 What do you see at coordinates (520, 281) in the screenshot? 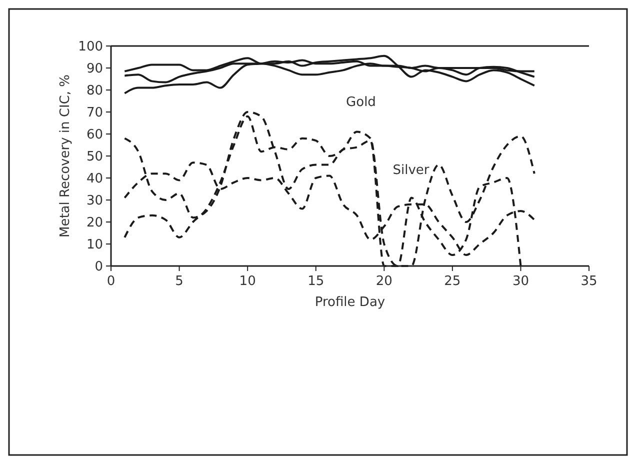
I see `x-tick-label: 30` at bounding box center [520, 281].